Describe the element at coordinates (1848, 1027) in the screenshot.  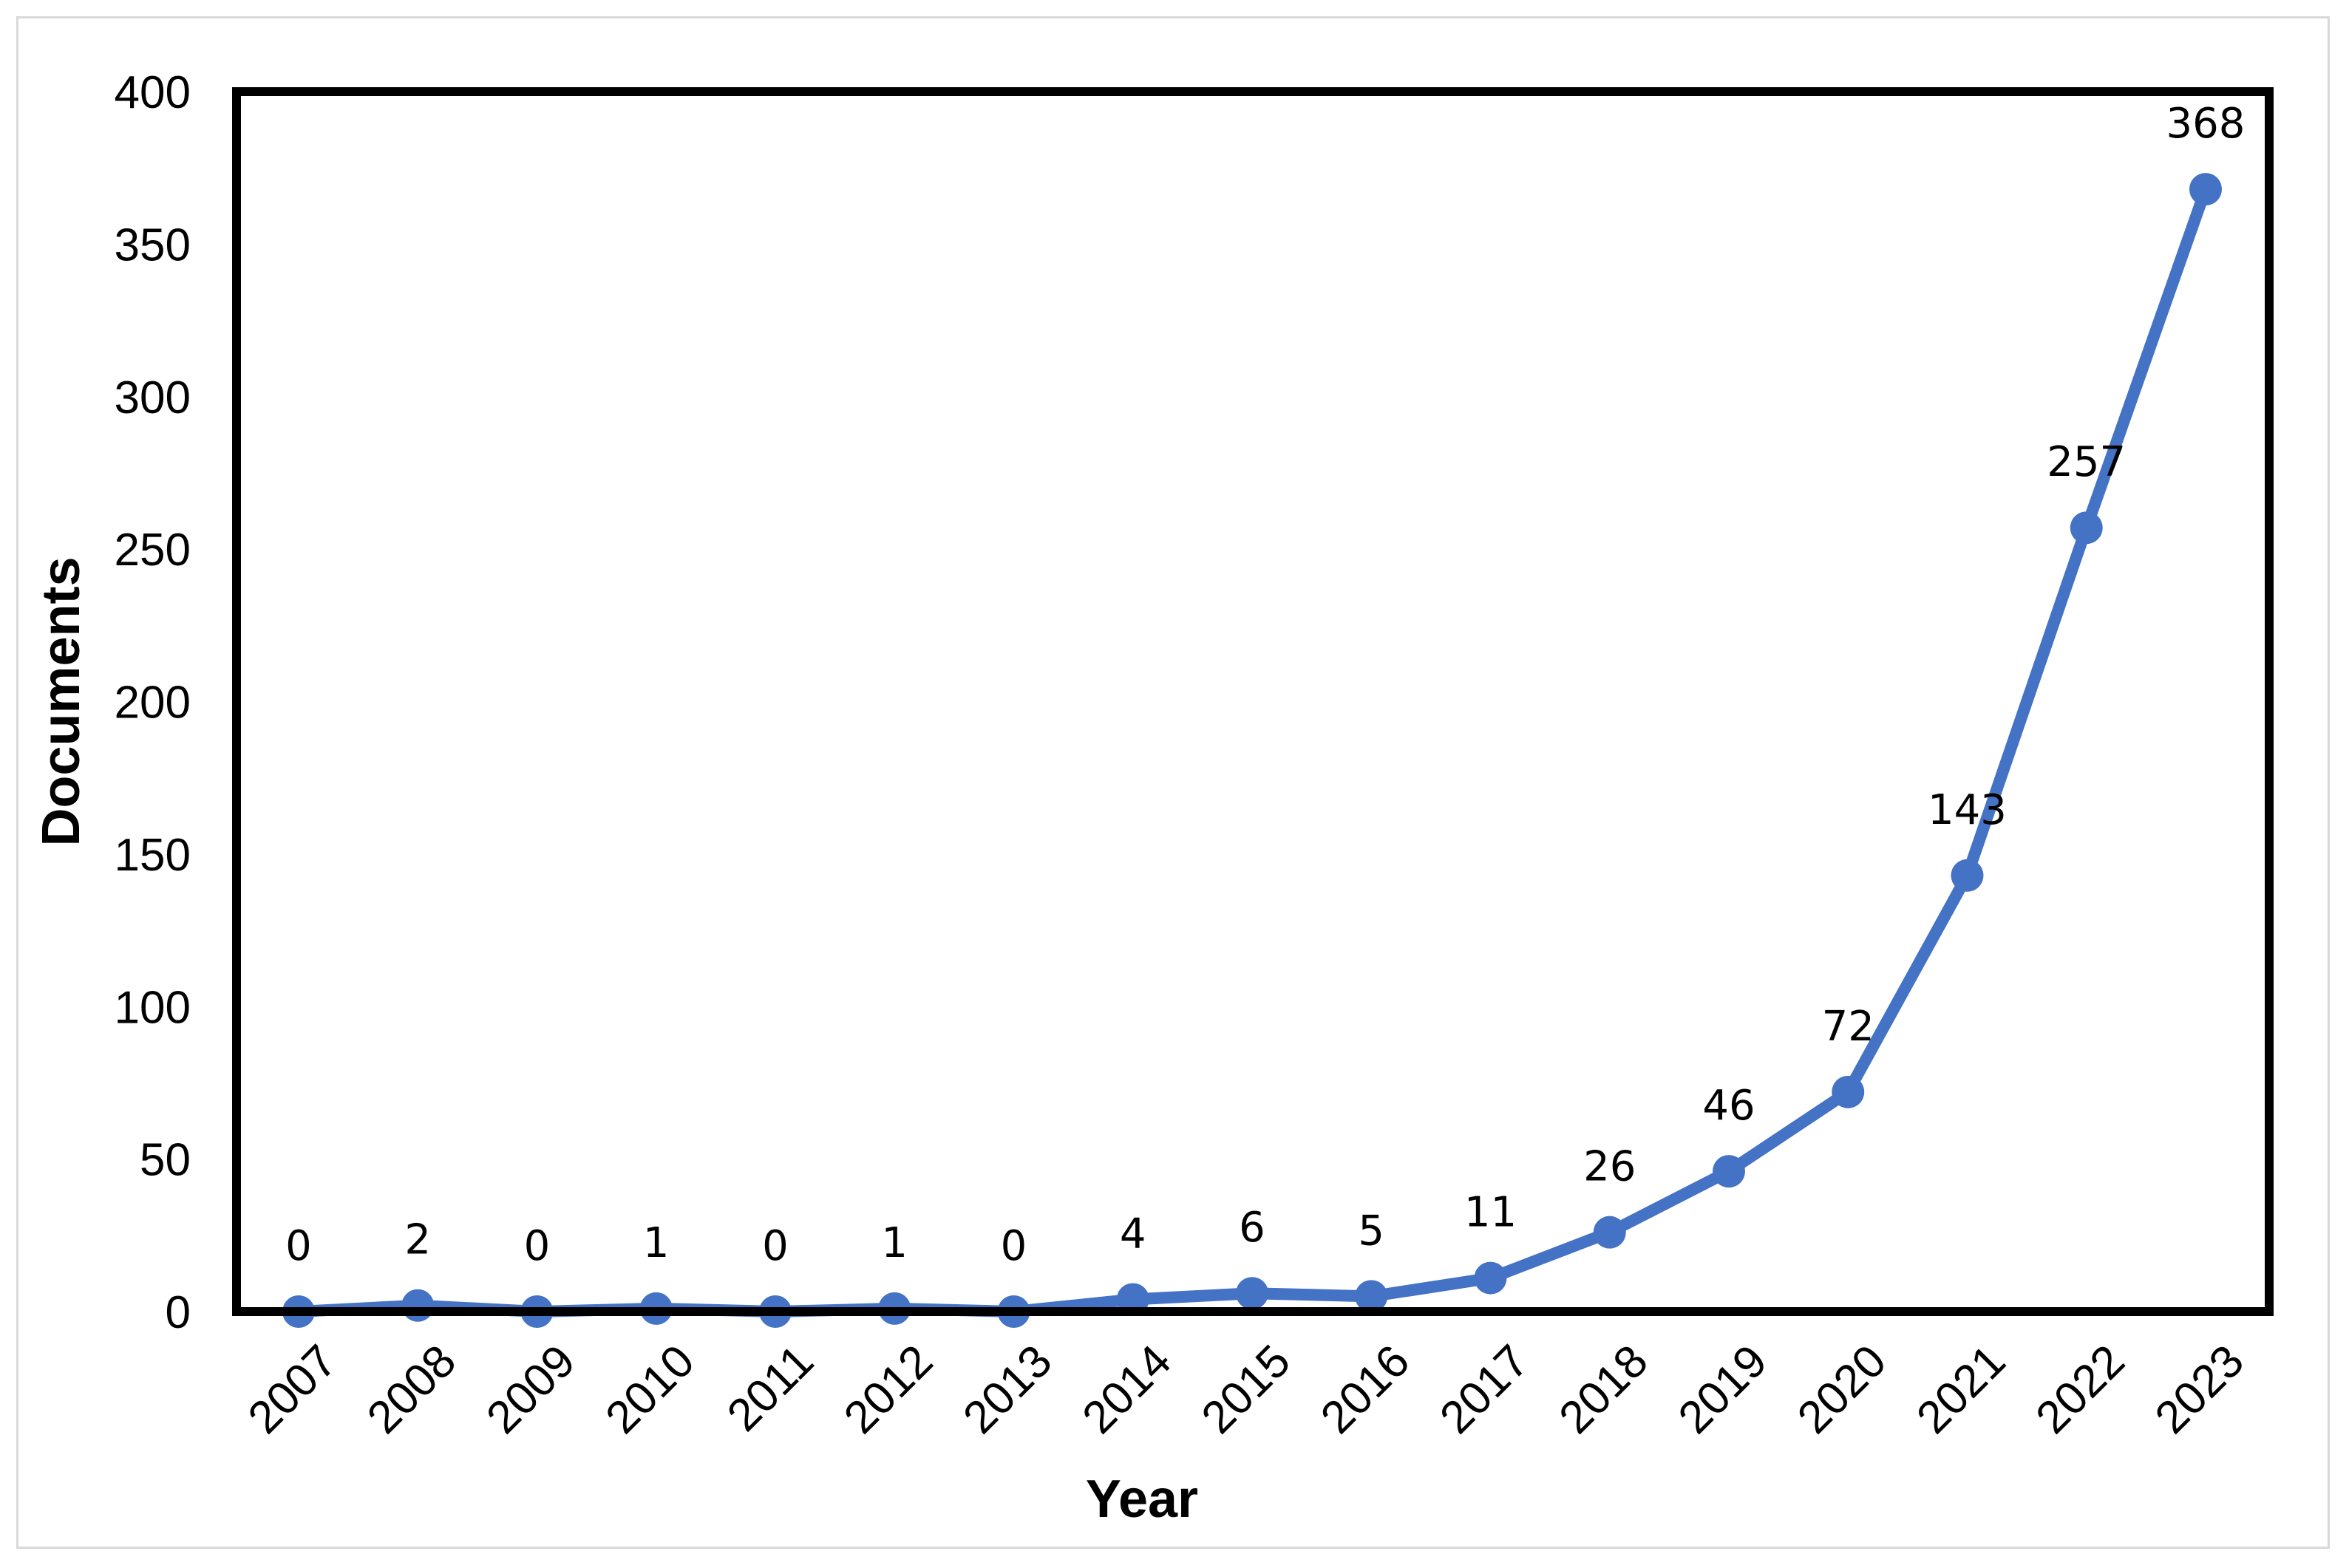
I see `data-label: 72` at that location.